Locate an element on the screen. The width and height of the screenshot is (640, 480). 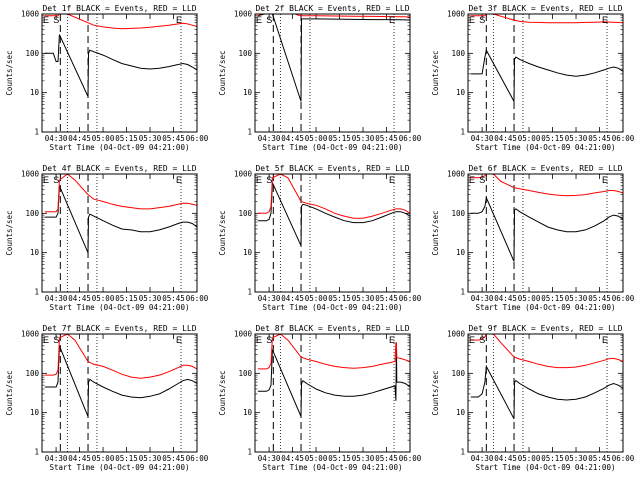
chart-title: Det 5f BLACK = Events, RED = LLD is located at coordinates (332, 168).